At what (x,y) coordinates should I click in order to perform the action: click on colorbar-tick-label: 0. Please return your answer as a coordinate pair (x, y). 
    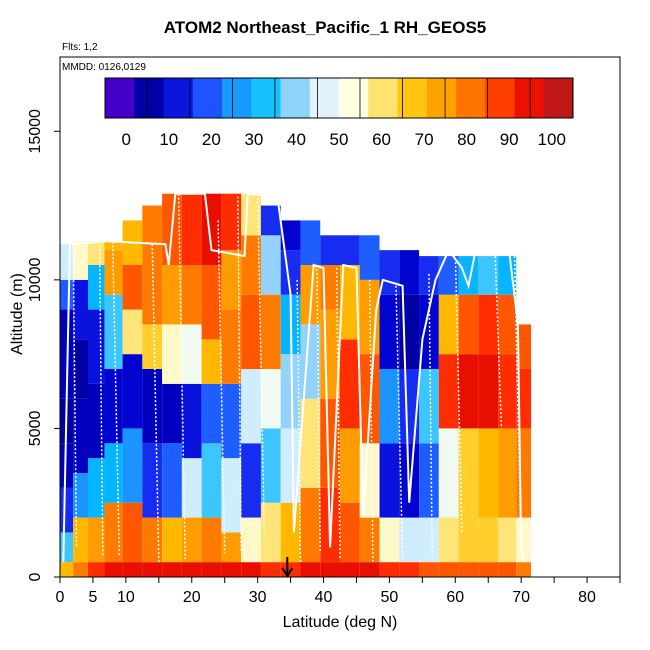
    Looking at the image, I should click on (126, 139).